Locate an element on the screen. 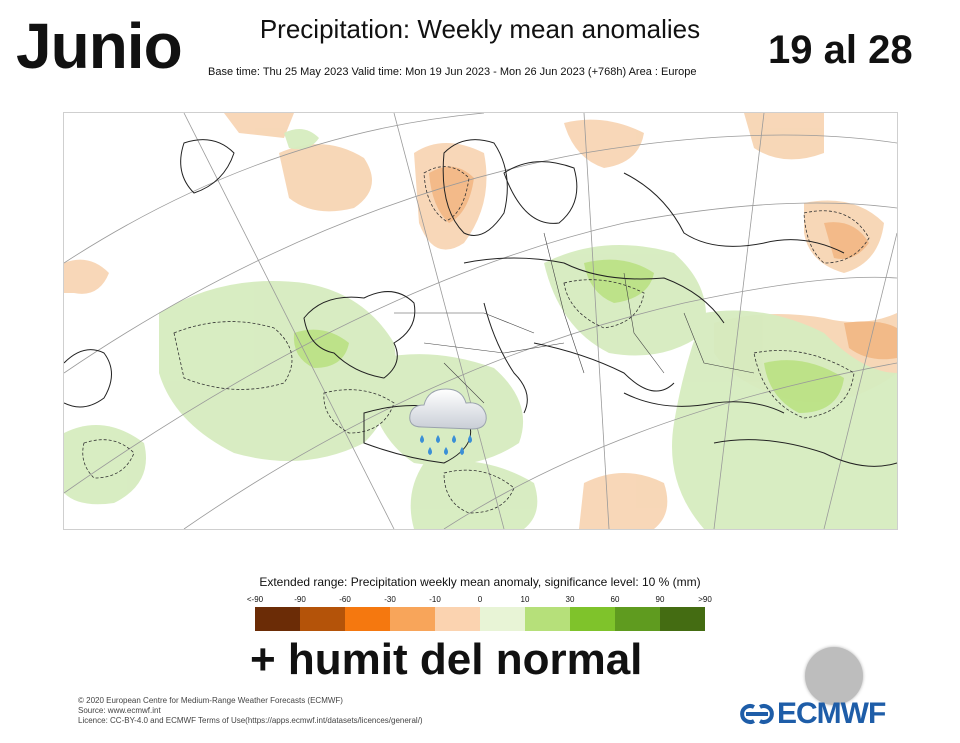 The height and width of the screenshot is (743, 960). country-borders is located at coordinates (574, 318).